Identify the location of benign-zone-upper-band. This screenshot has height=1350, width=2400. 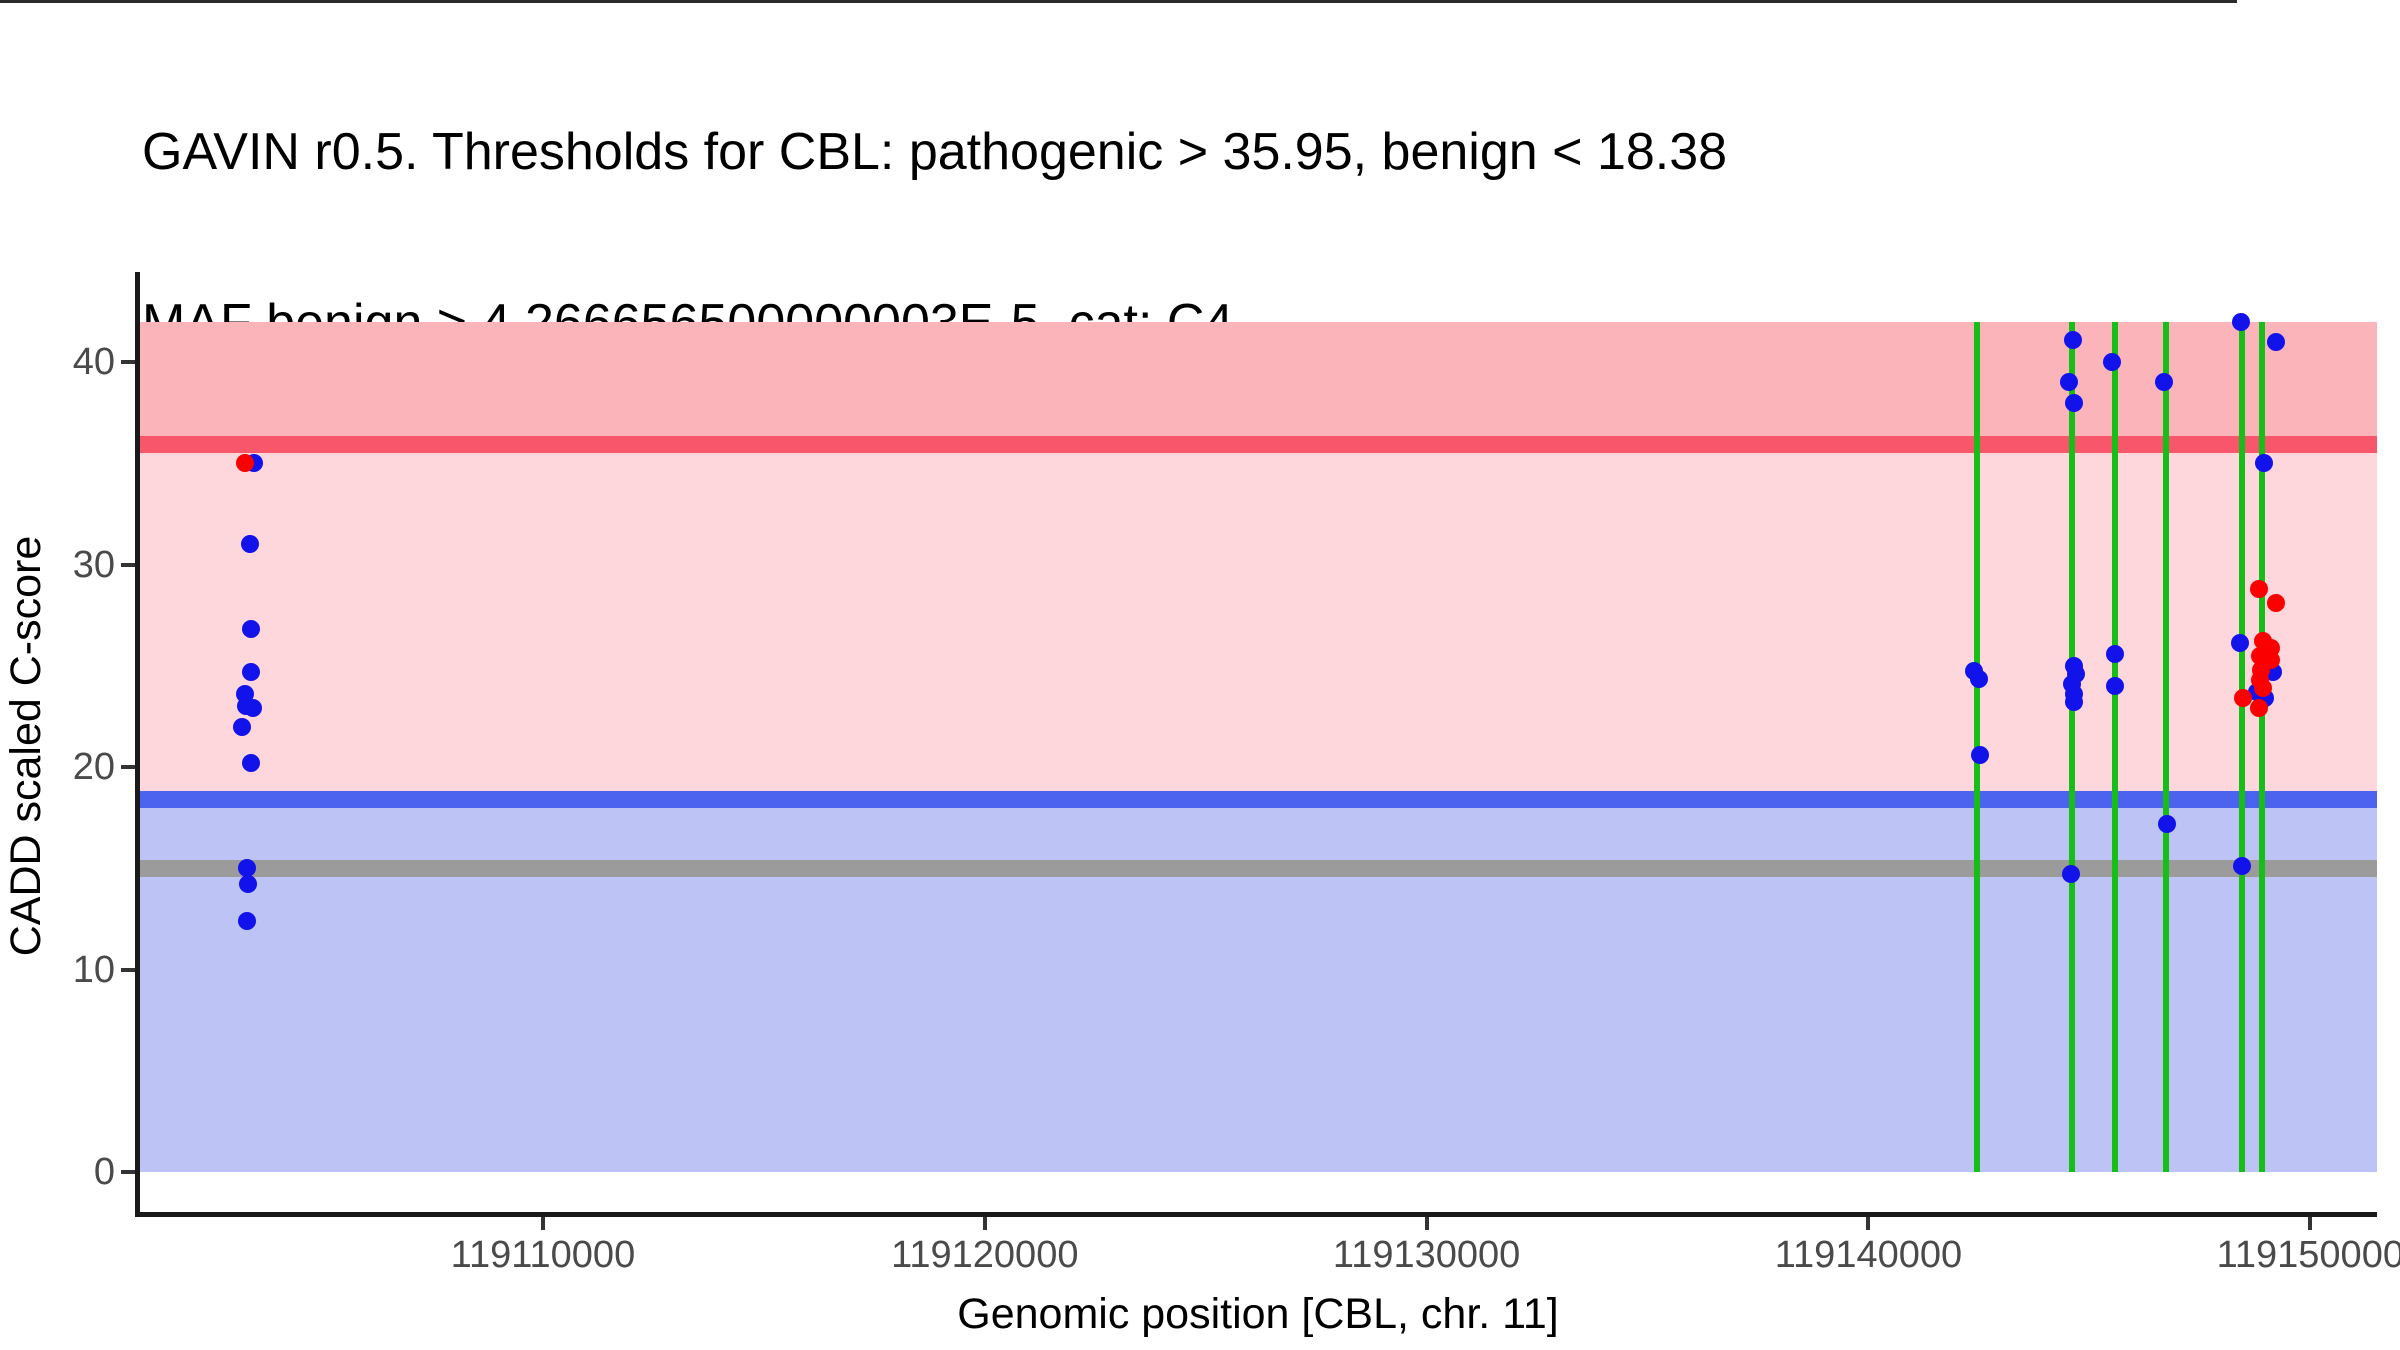
(1258, 834).